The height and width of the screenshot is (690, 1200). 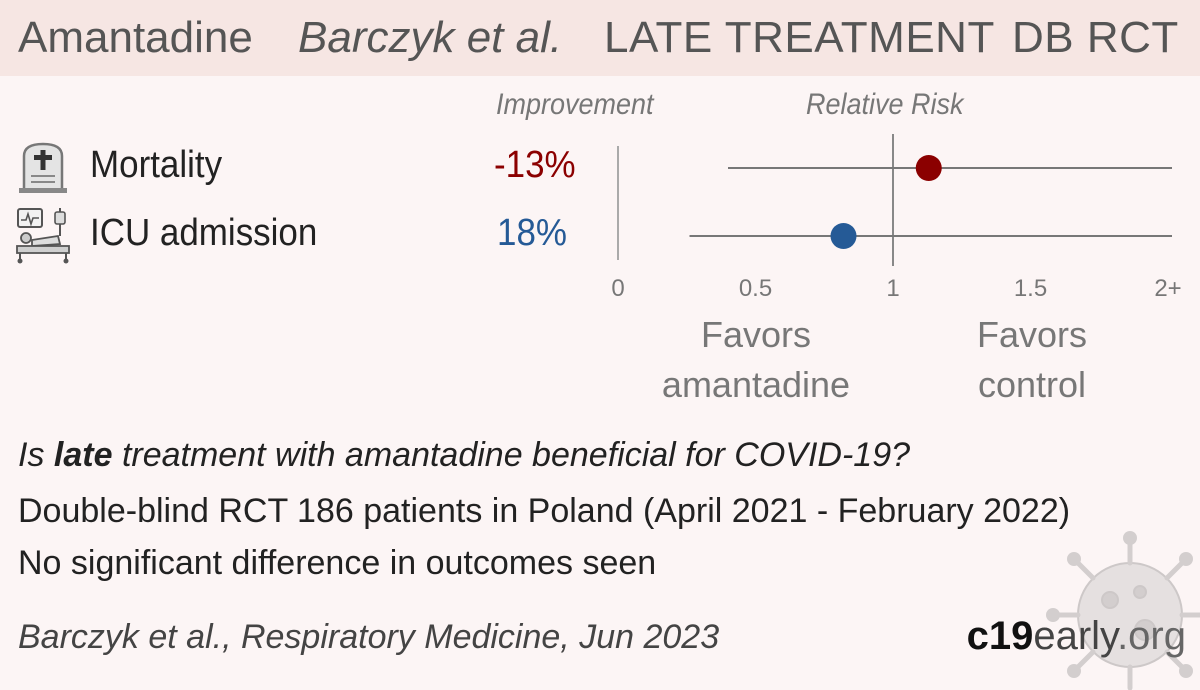 I want to click on x-tick-label: 0.5, so click(x=755, y=288).